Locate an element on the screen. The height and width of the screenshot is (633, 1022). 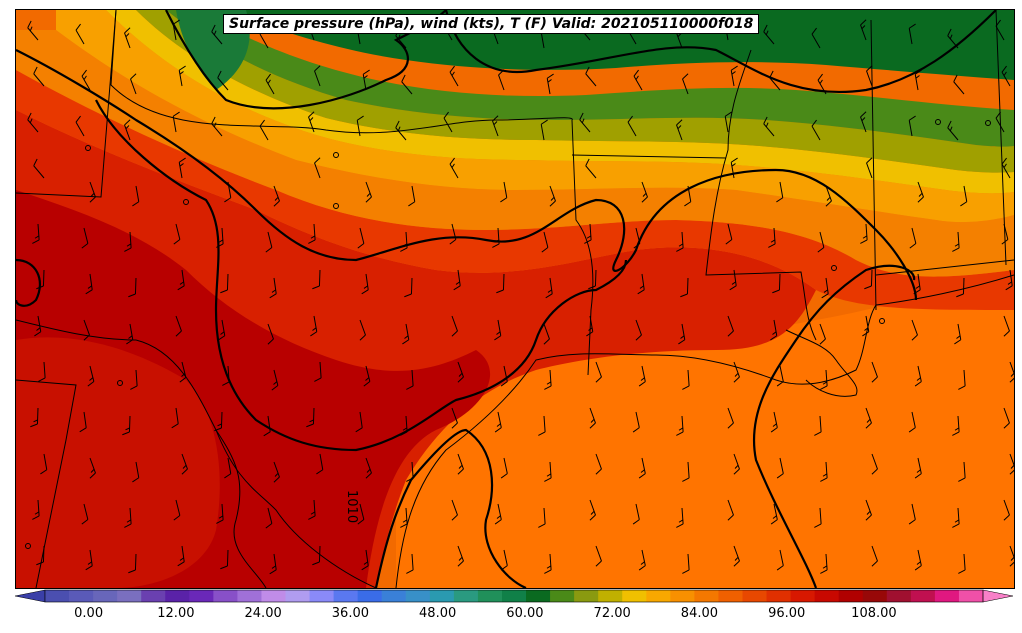
colorbar-tick-label: 108.00 is located at coordinates (874, 613).